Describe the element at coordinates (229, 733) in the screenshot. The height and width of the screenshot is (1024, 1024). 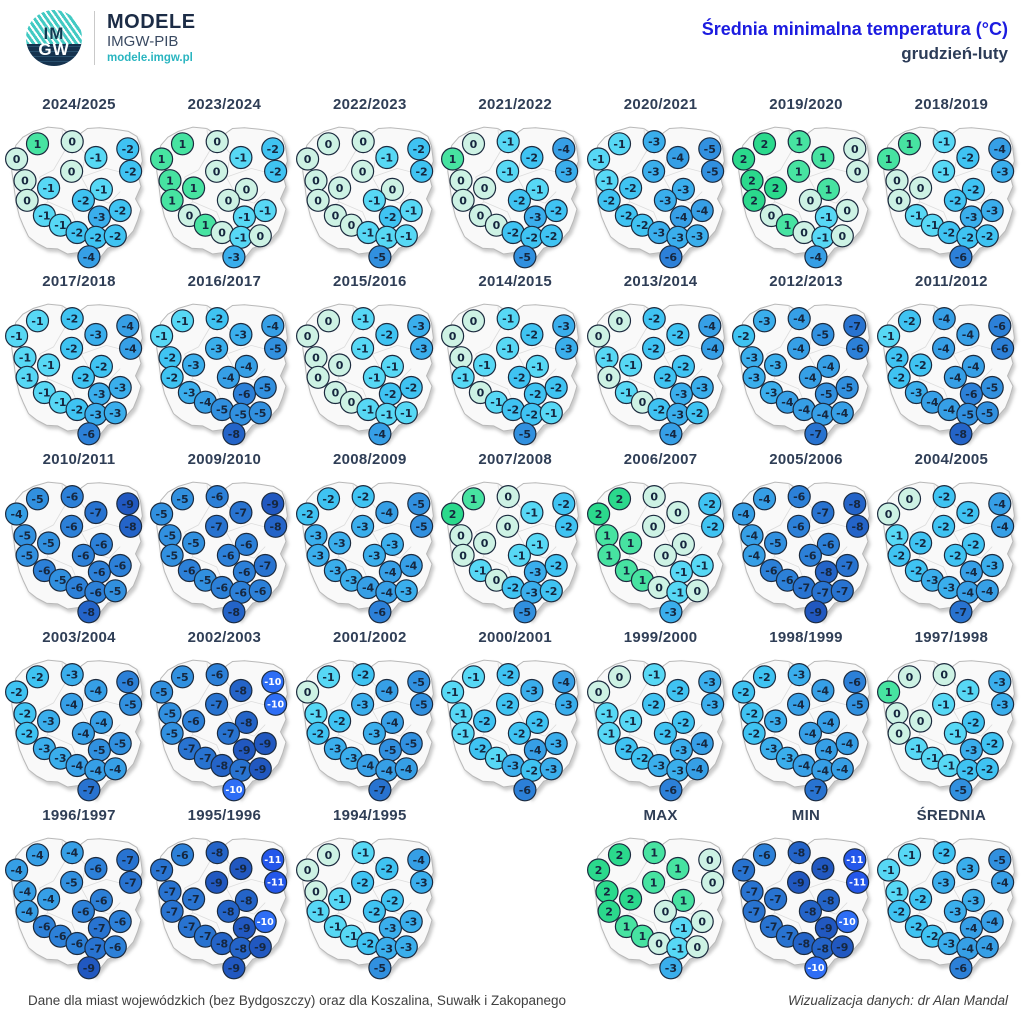
I see `city-value: -7` at that location.